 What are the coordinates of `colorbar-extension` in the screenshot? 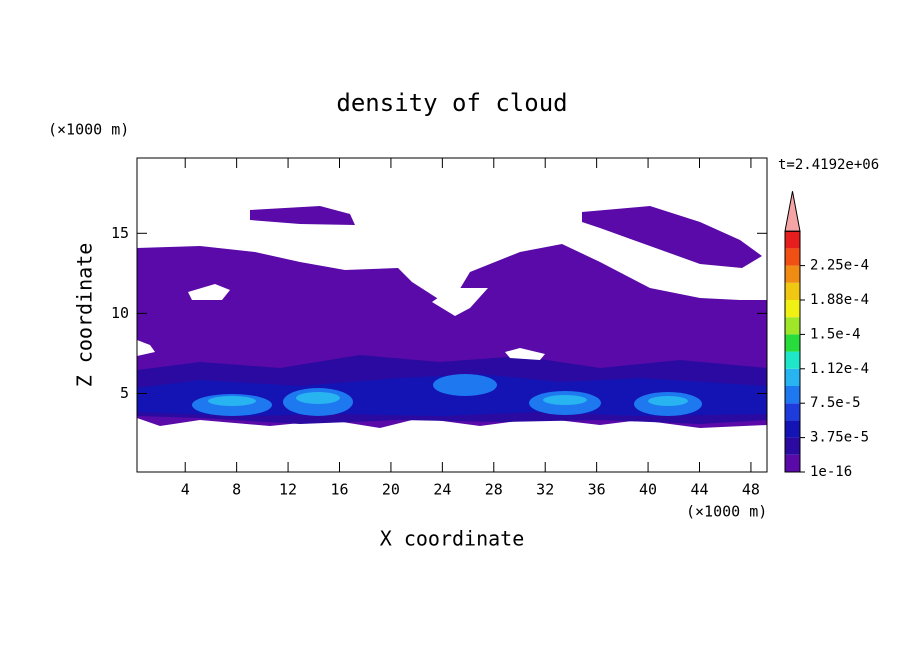 It's located at (792, 211).